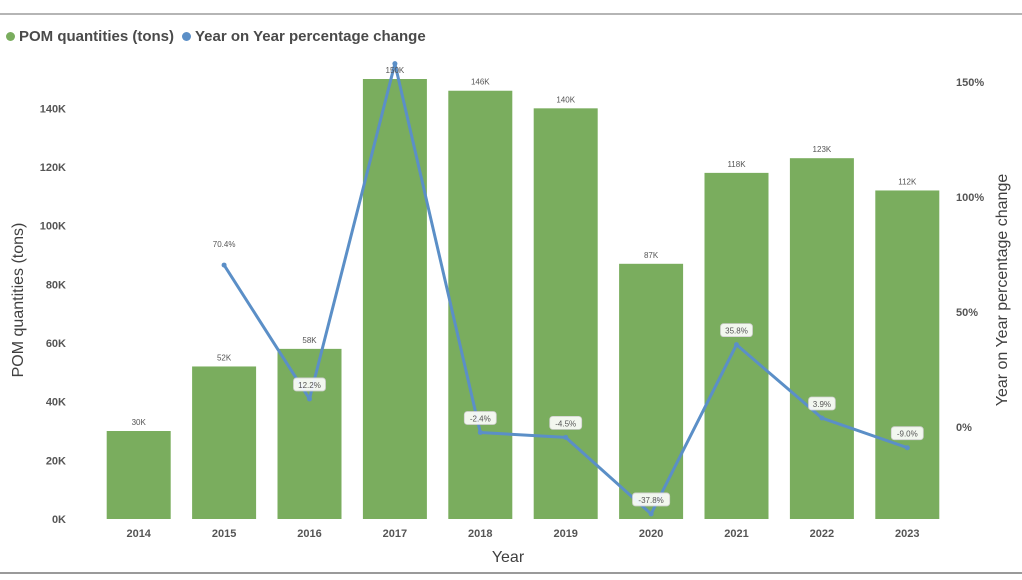 The width and height of the screenshot is (1022, 580). Describe the element at coordinates (56, 461) in the screenshot. I see `y-tick-label: 20K` at that location.